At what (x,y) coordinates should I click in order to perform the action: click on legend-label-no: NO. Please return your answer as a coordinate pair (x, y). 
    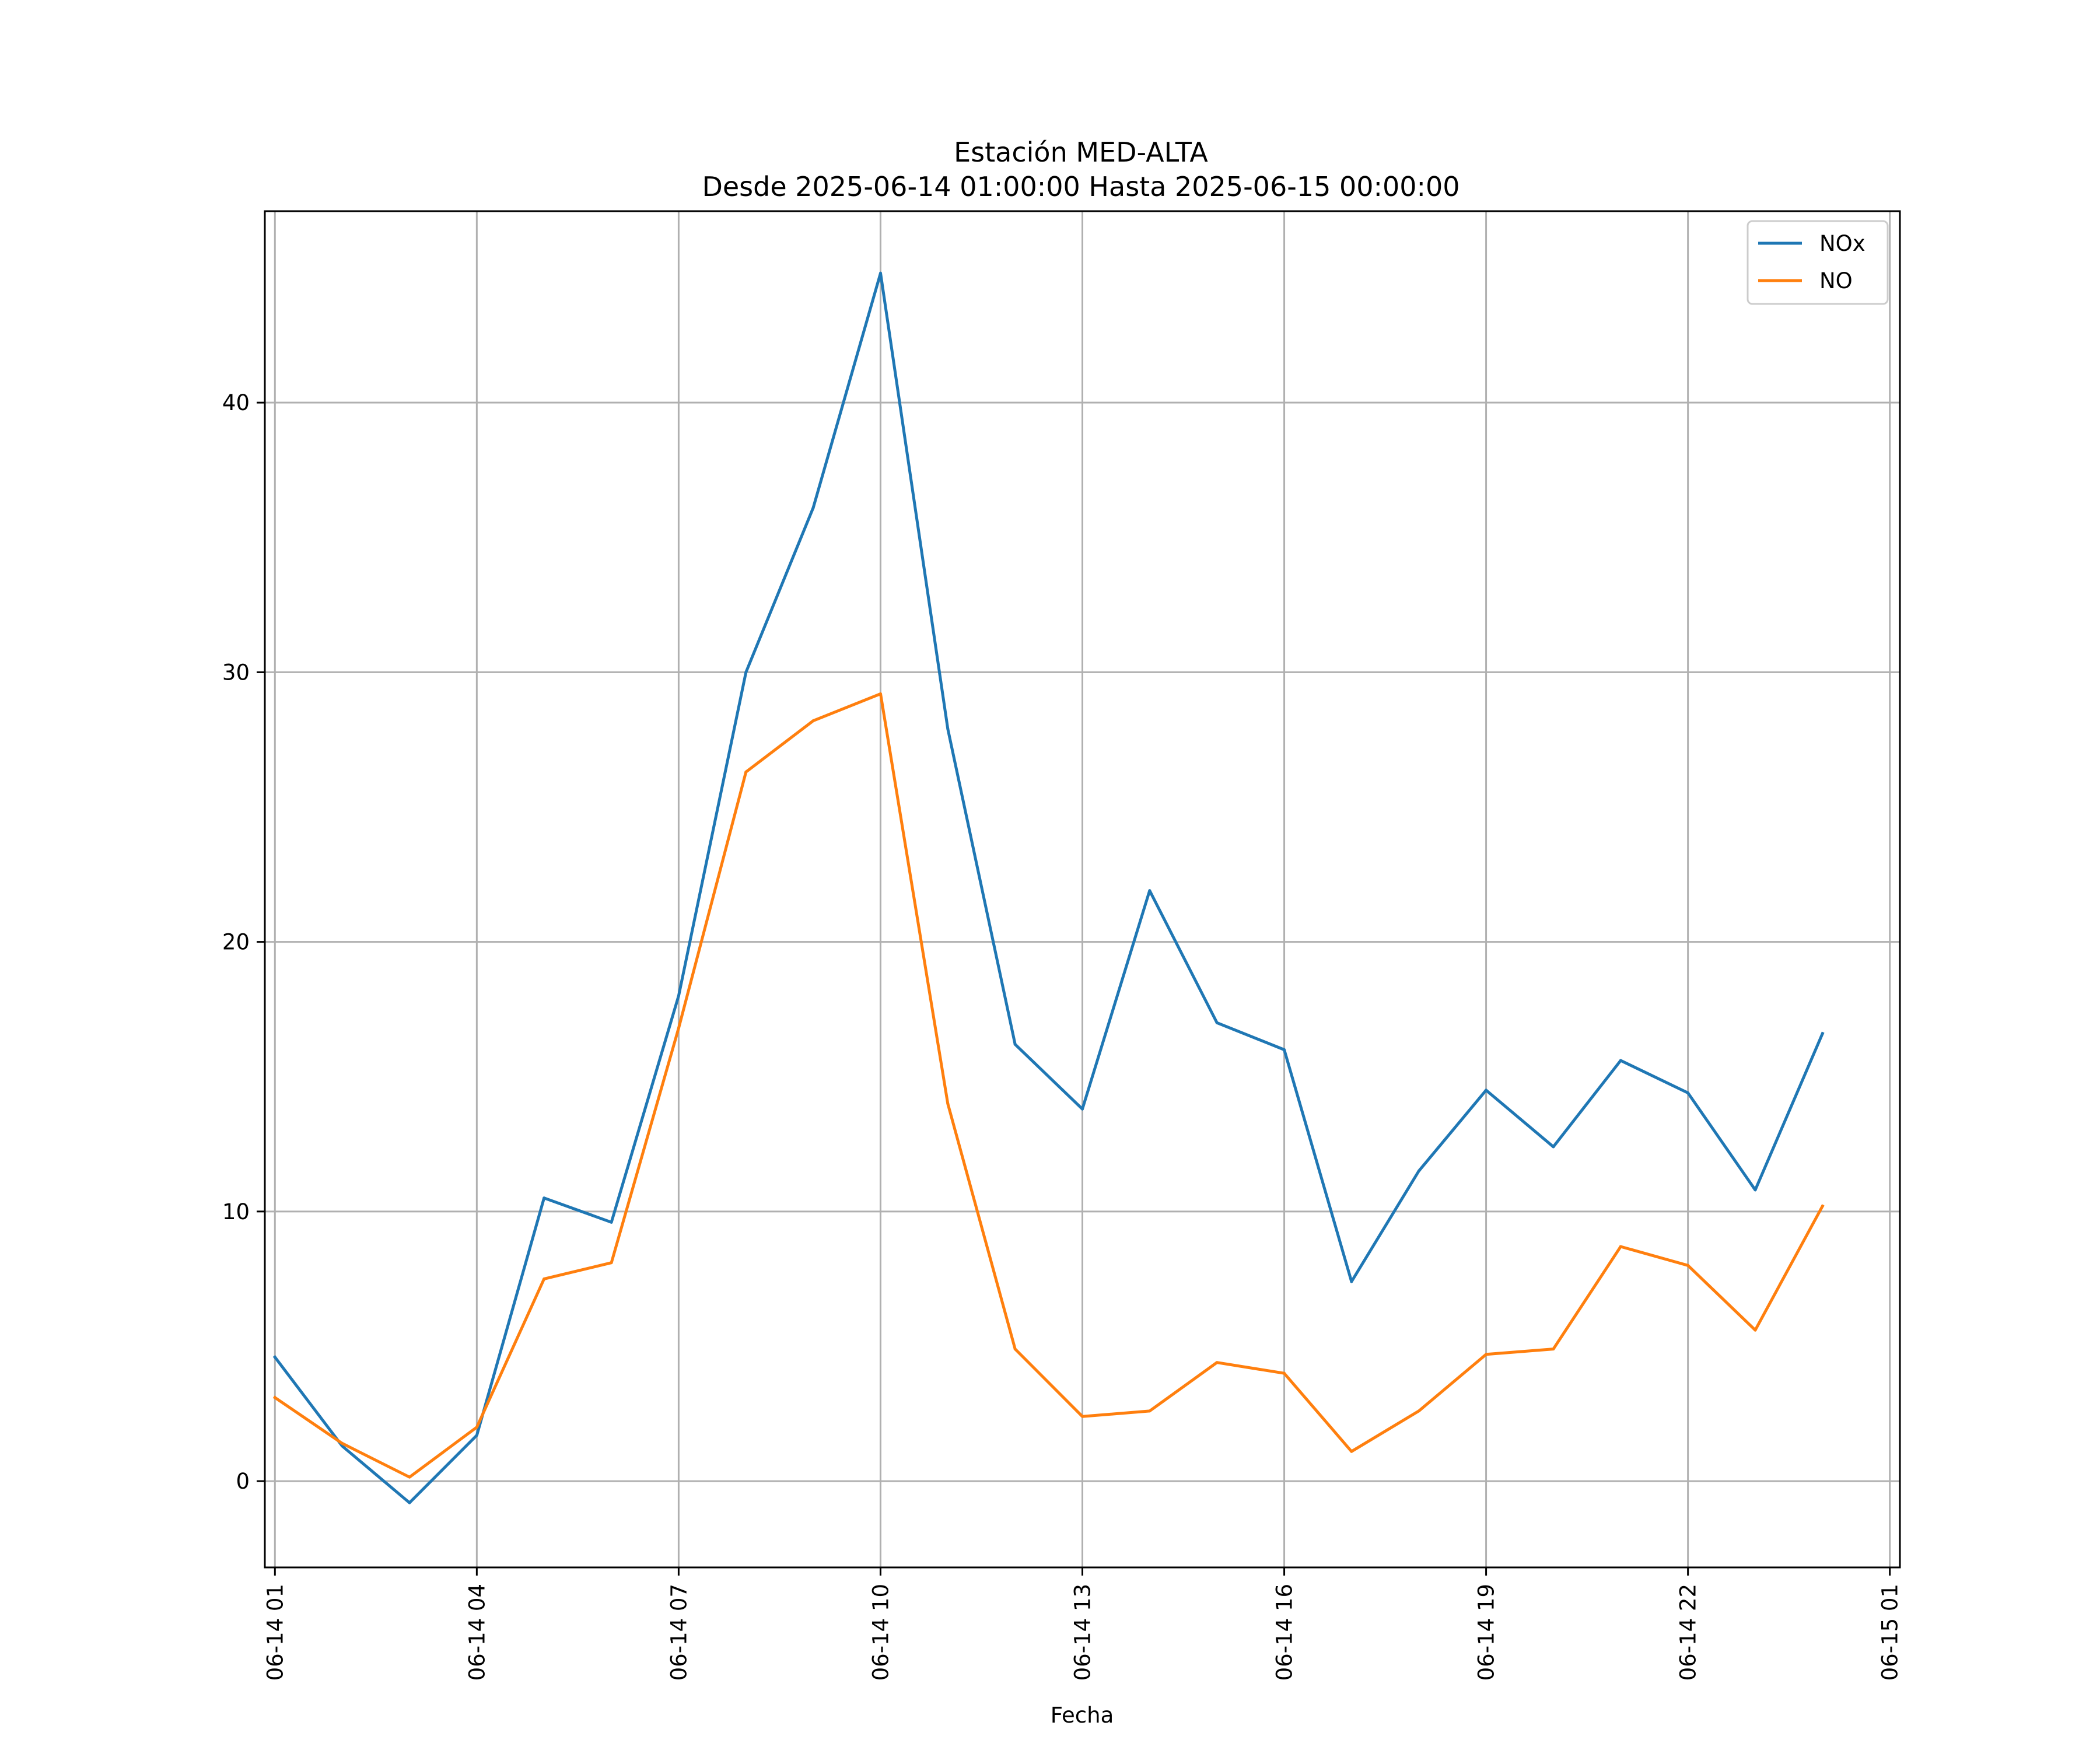
    Looking at the image, I should click on (1836, 280).